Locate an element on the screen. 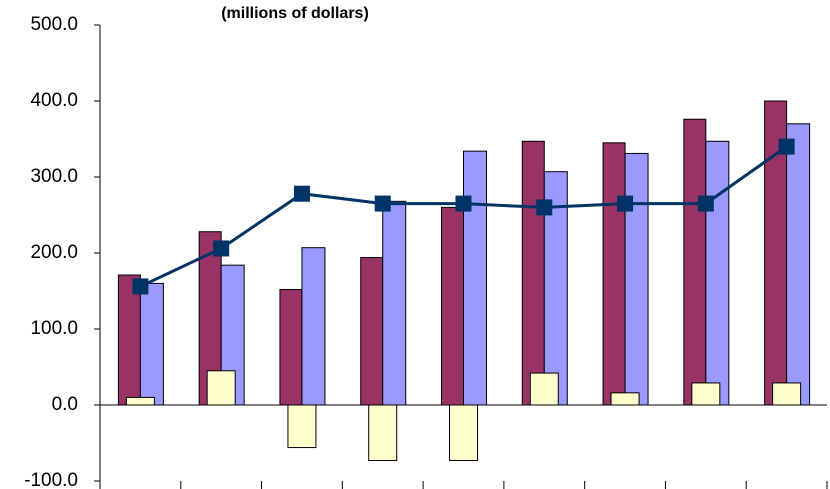 Image resolution: width=830 pixels, height=489 pixels. y-tick-label: 500.0 is located at coordinates (54, 24).